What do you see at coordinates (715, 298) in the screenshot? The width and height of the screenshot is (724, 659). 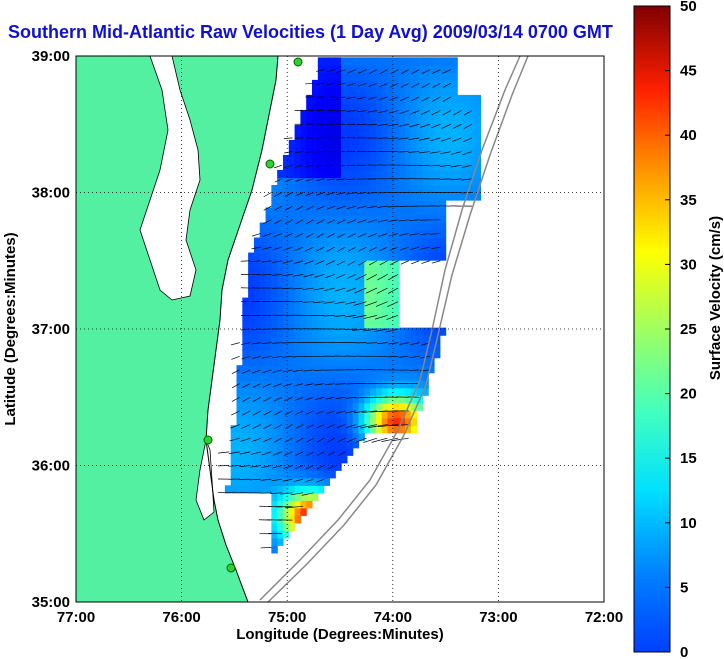 I see `colorbar-label: Surface Velocity (cm/s)` at bounding box center [715, 298].